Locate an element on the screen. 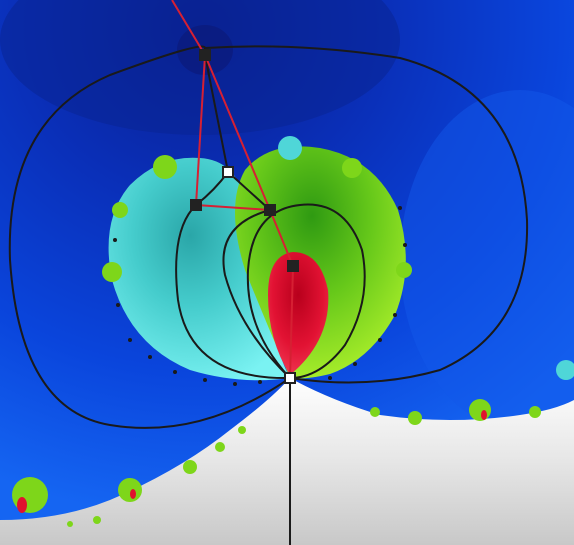 The height and width of the screenshot is (545, 574). control-nodes is located at coordinates (244, 216).